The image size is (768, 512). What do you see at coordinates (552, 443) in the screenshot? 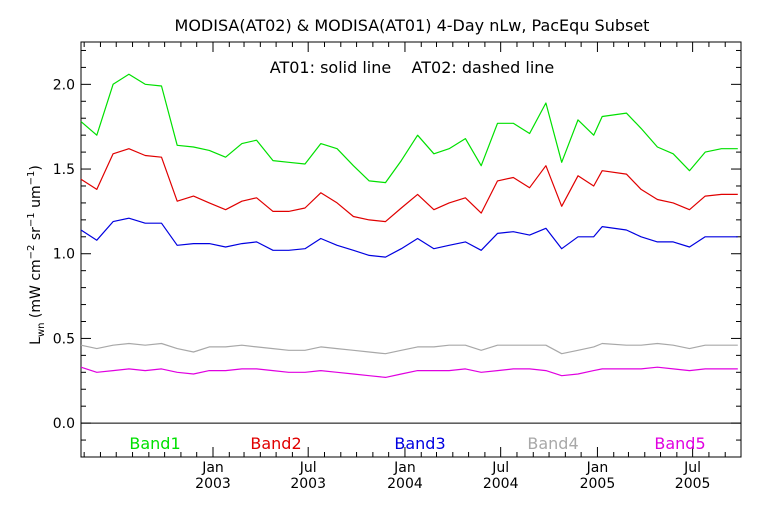
I see `legend-item-band4: Band4` at bounding box center [552, 443].